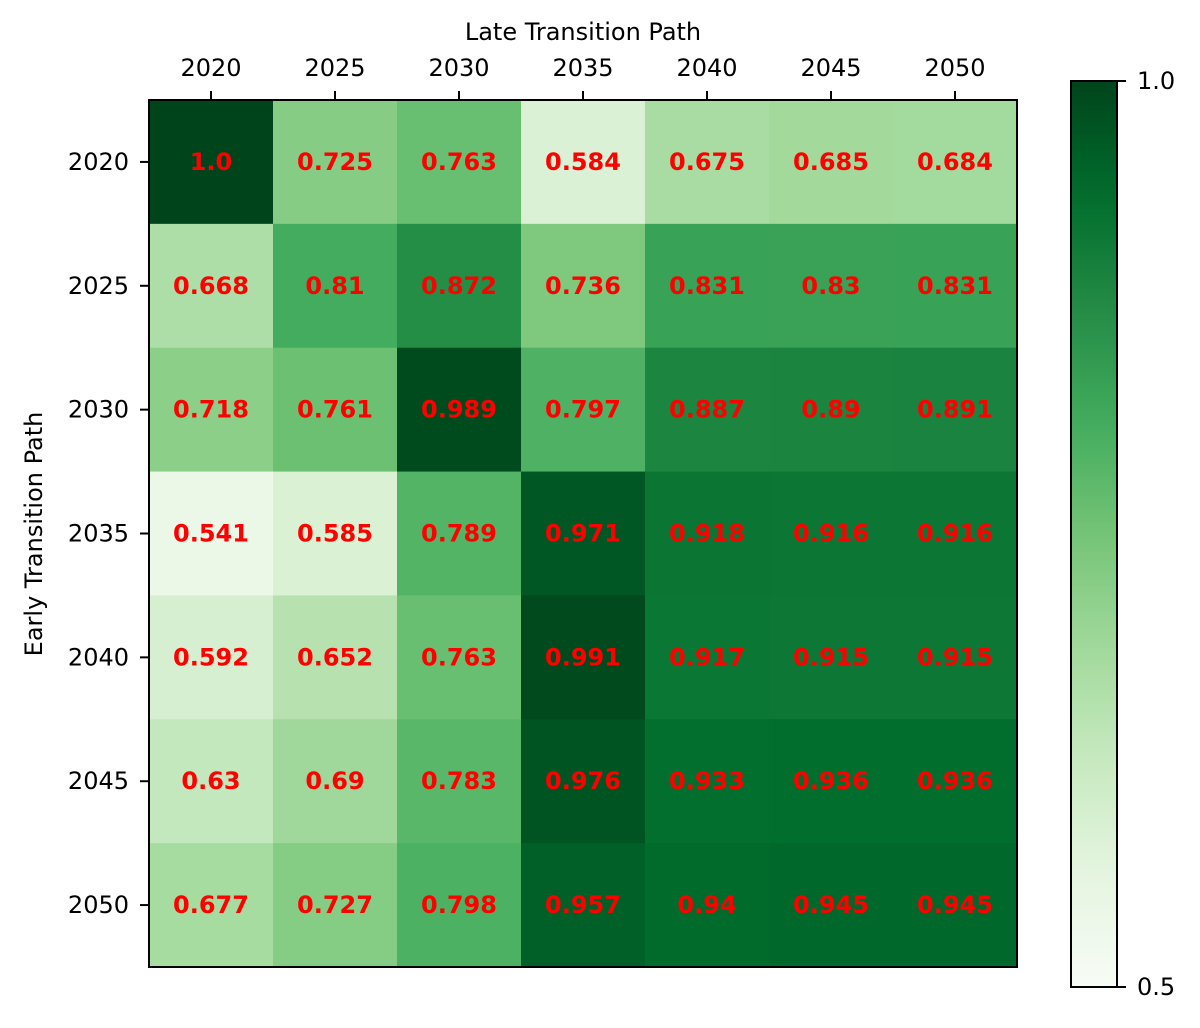 The width and height of the screenshot is (1200, 1028). Describe the element at coordinates (707, 534) in the screenshot. I see `cell-value-label: 0.918` at that location.